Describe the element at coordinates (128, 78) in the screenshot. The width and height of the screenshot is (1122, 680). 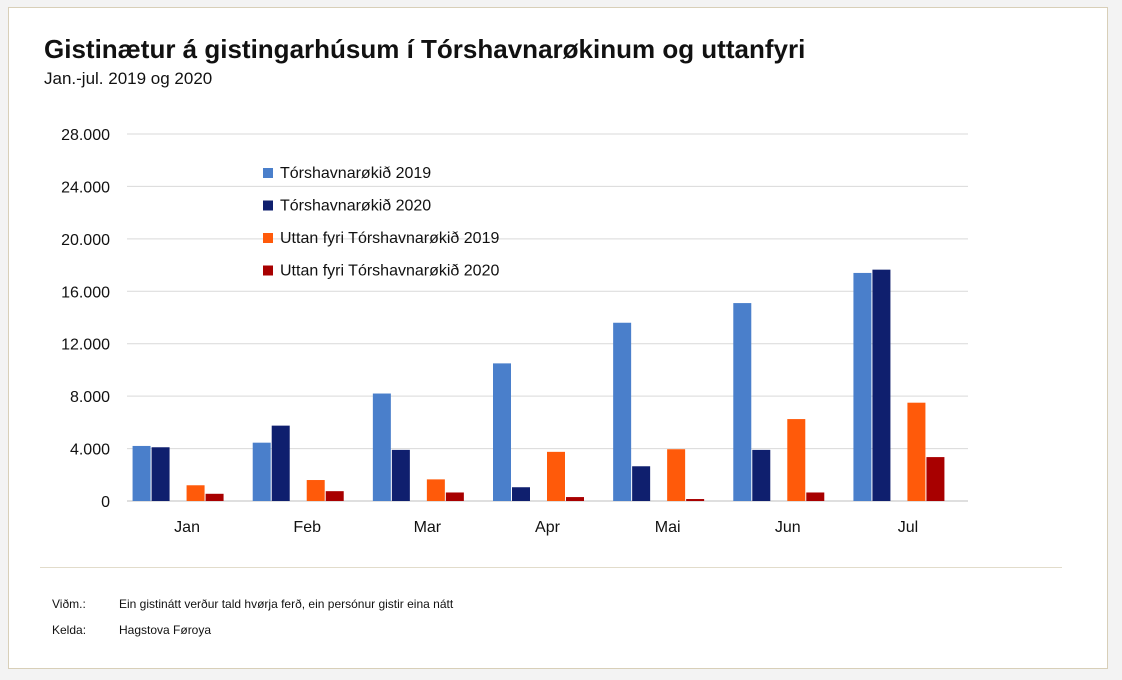
I see `chart-subtitle: Jan.-jul. 2019 og 2020` at that location.